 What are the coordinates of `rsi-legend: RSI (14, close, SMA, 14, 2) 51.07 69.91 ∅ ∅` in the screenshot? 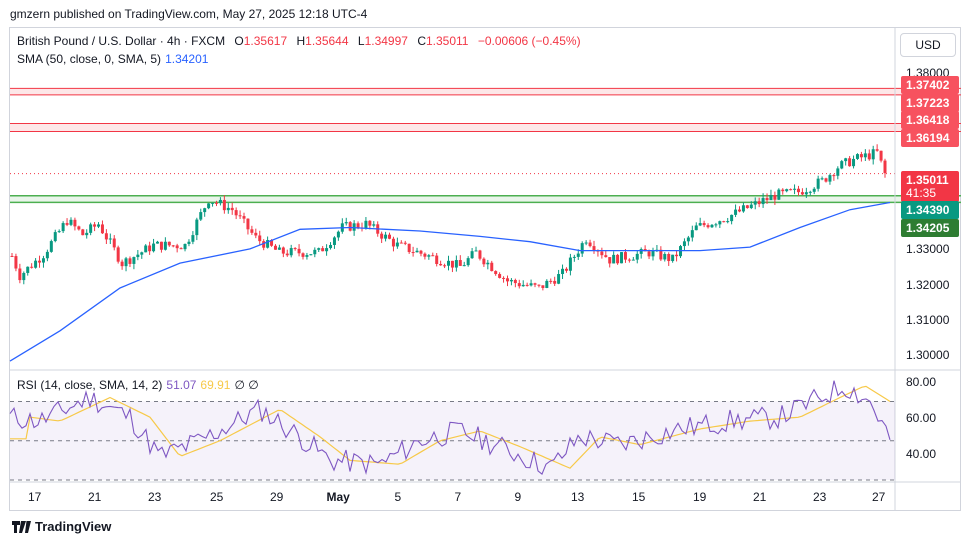 It's located at (138, 385).